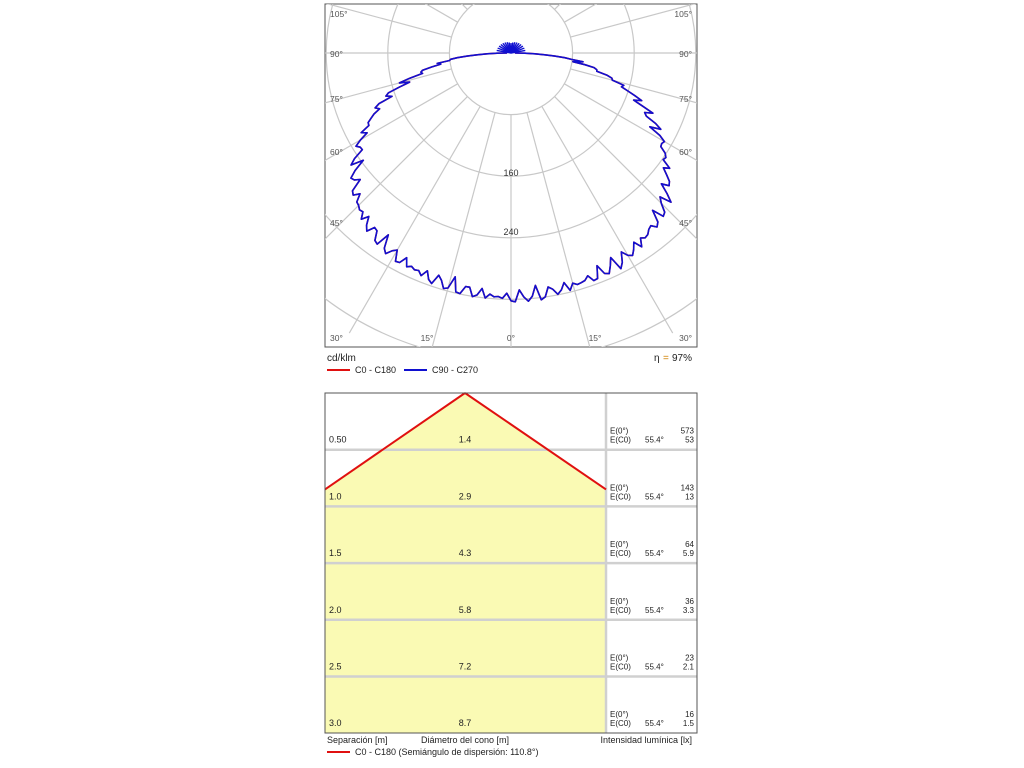  What do you see at coordinates (511, 48) in the screenshot?
I see `luminaire-burst` at bounding box center [511, 48].